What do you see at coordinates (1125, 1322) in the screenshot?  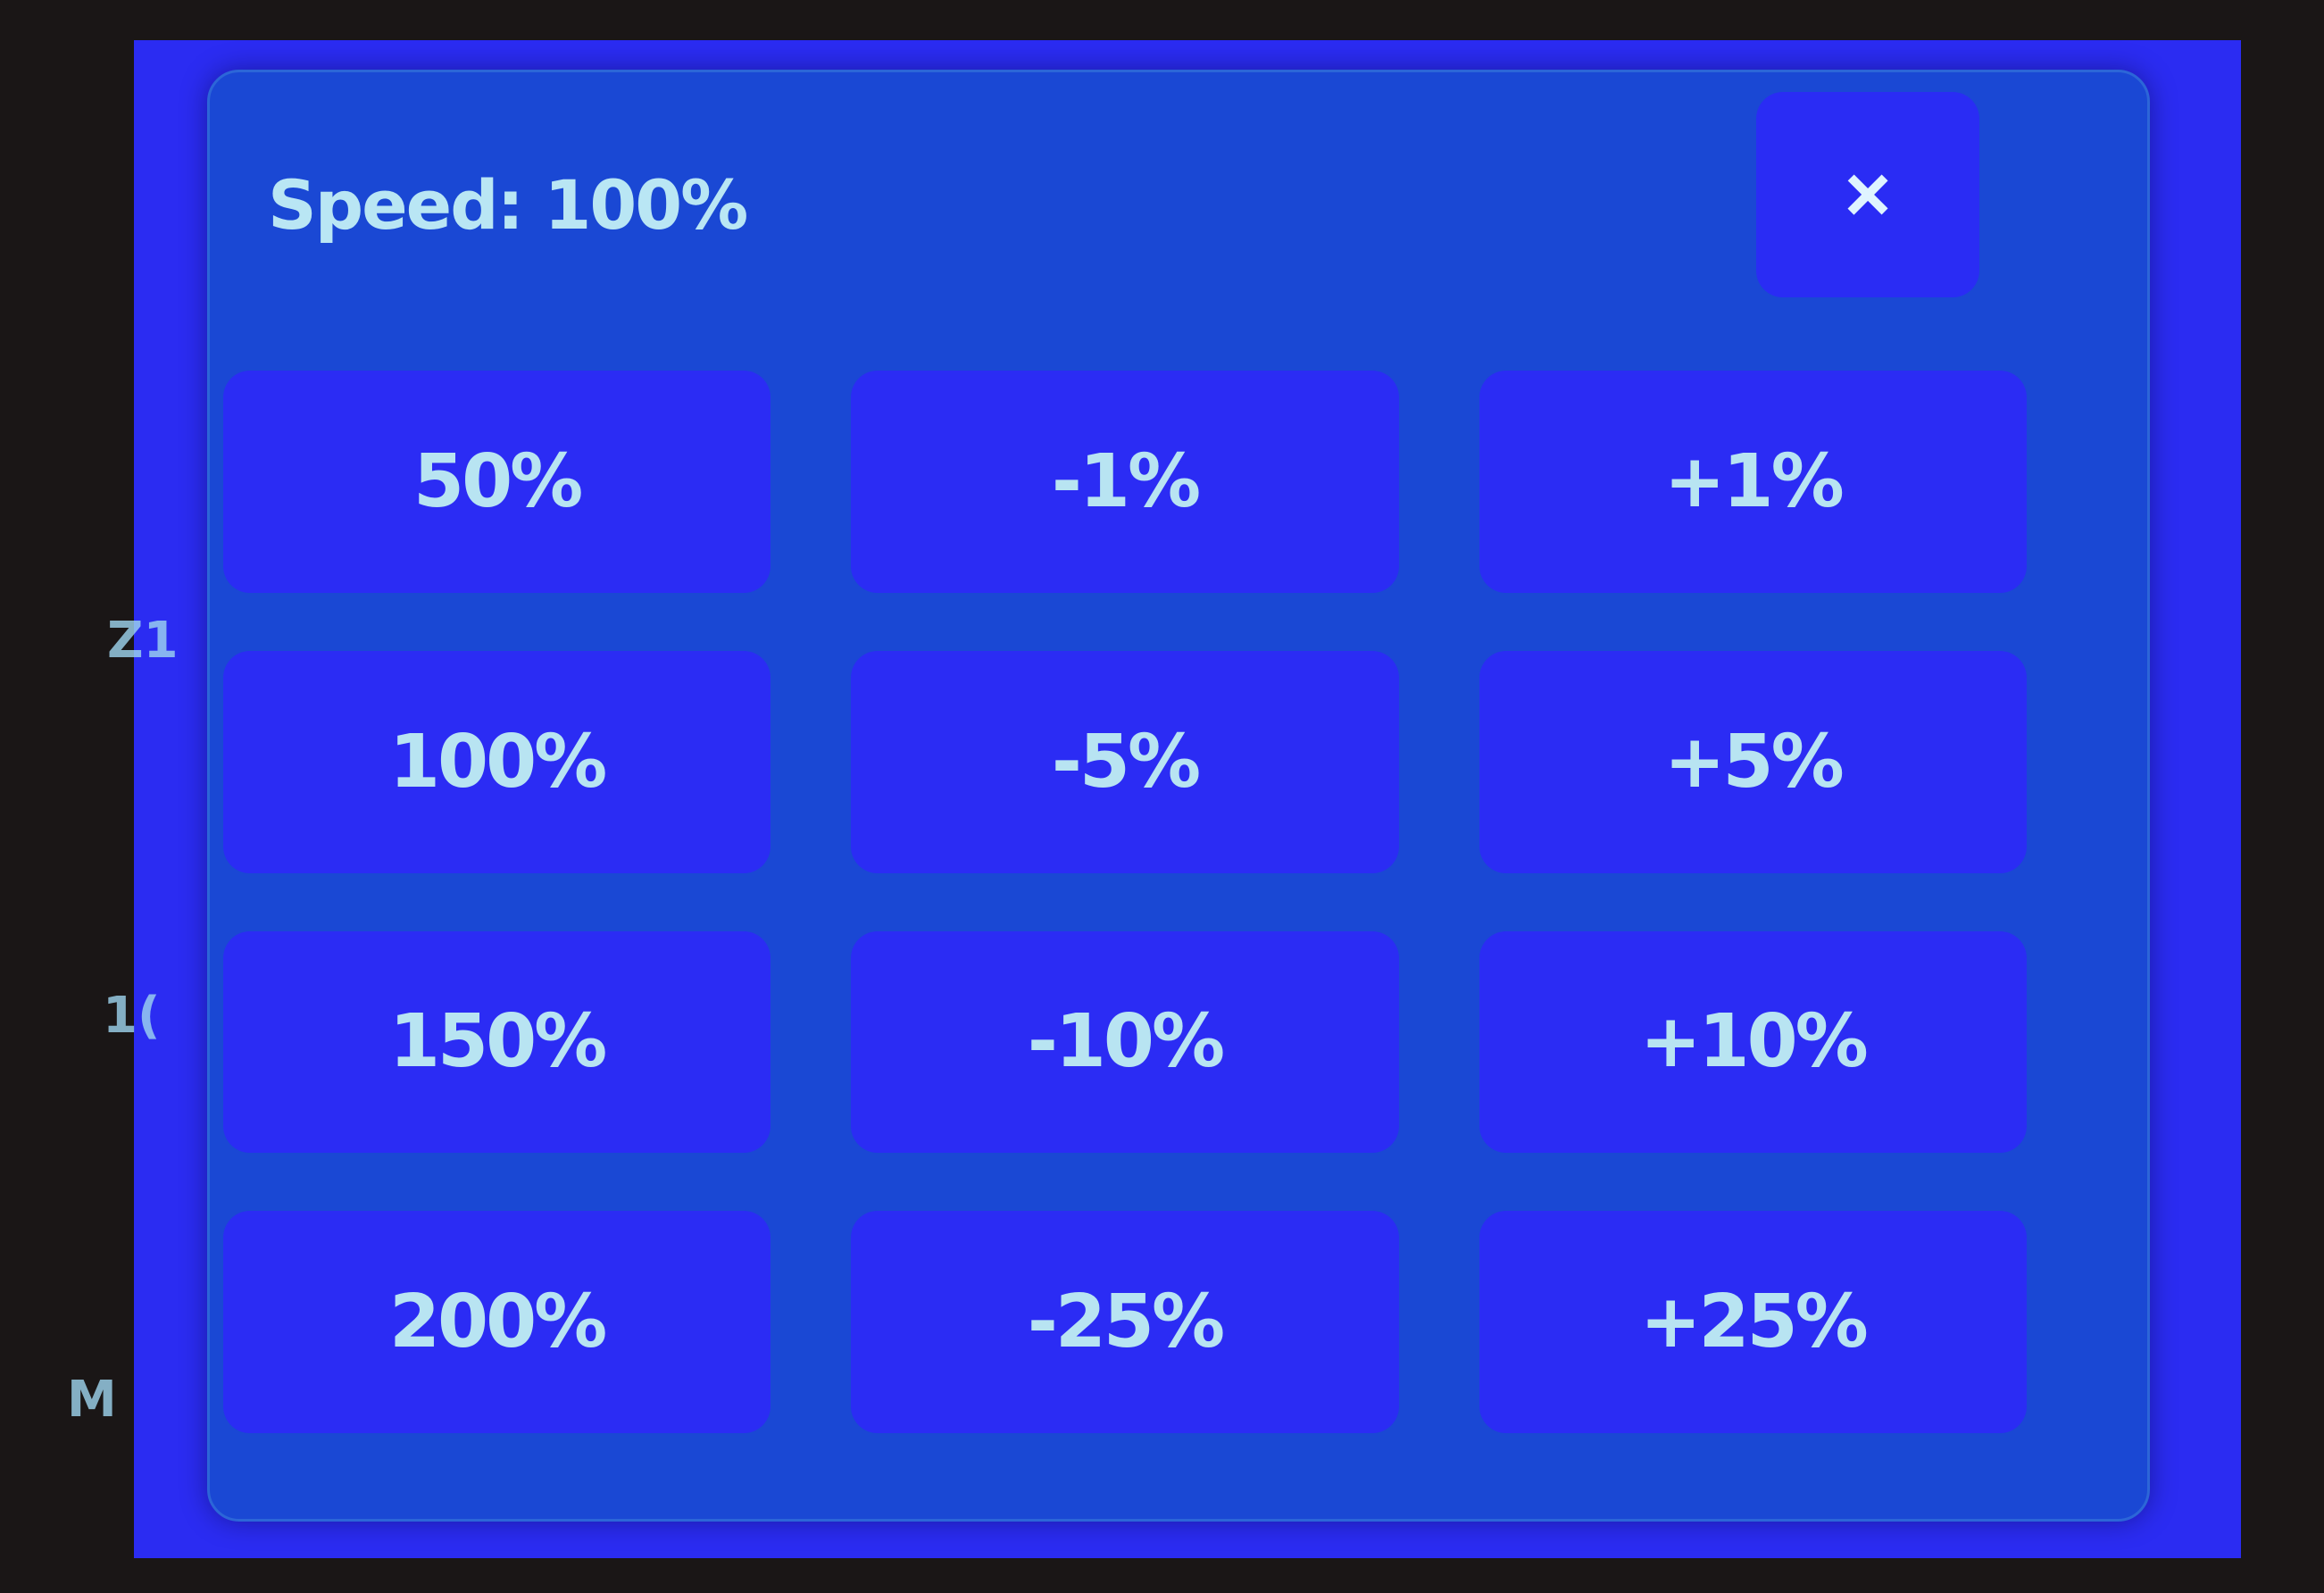 I see `speed-minus-25-button: -25%` at bounding box center [1125, 1322].